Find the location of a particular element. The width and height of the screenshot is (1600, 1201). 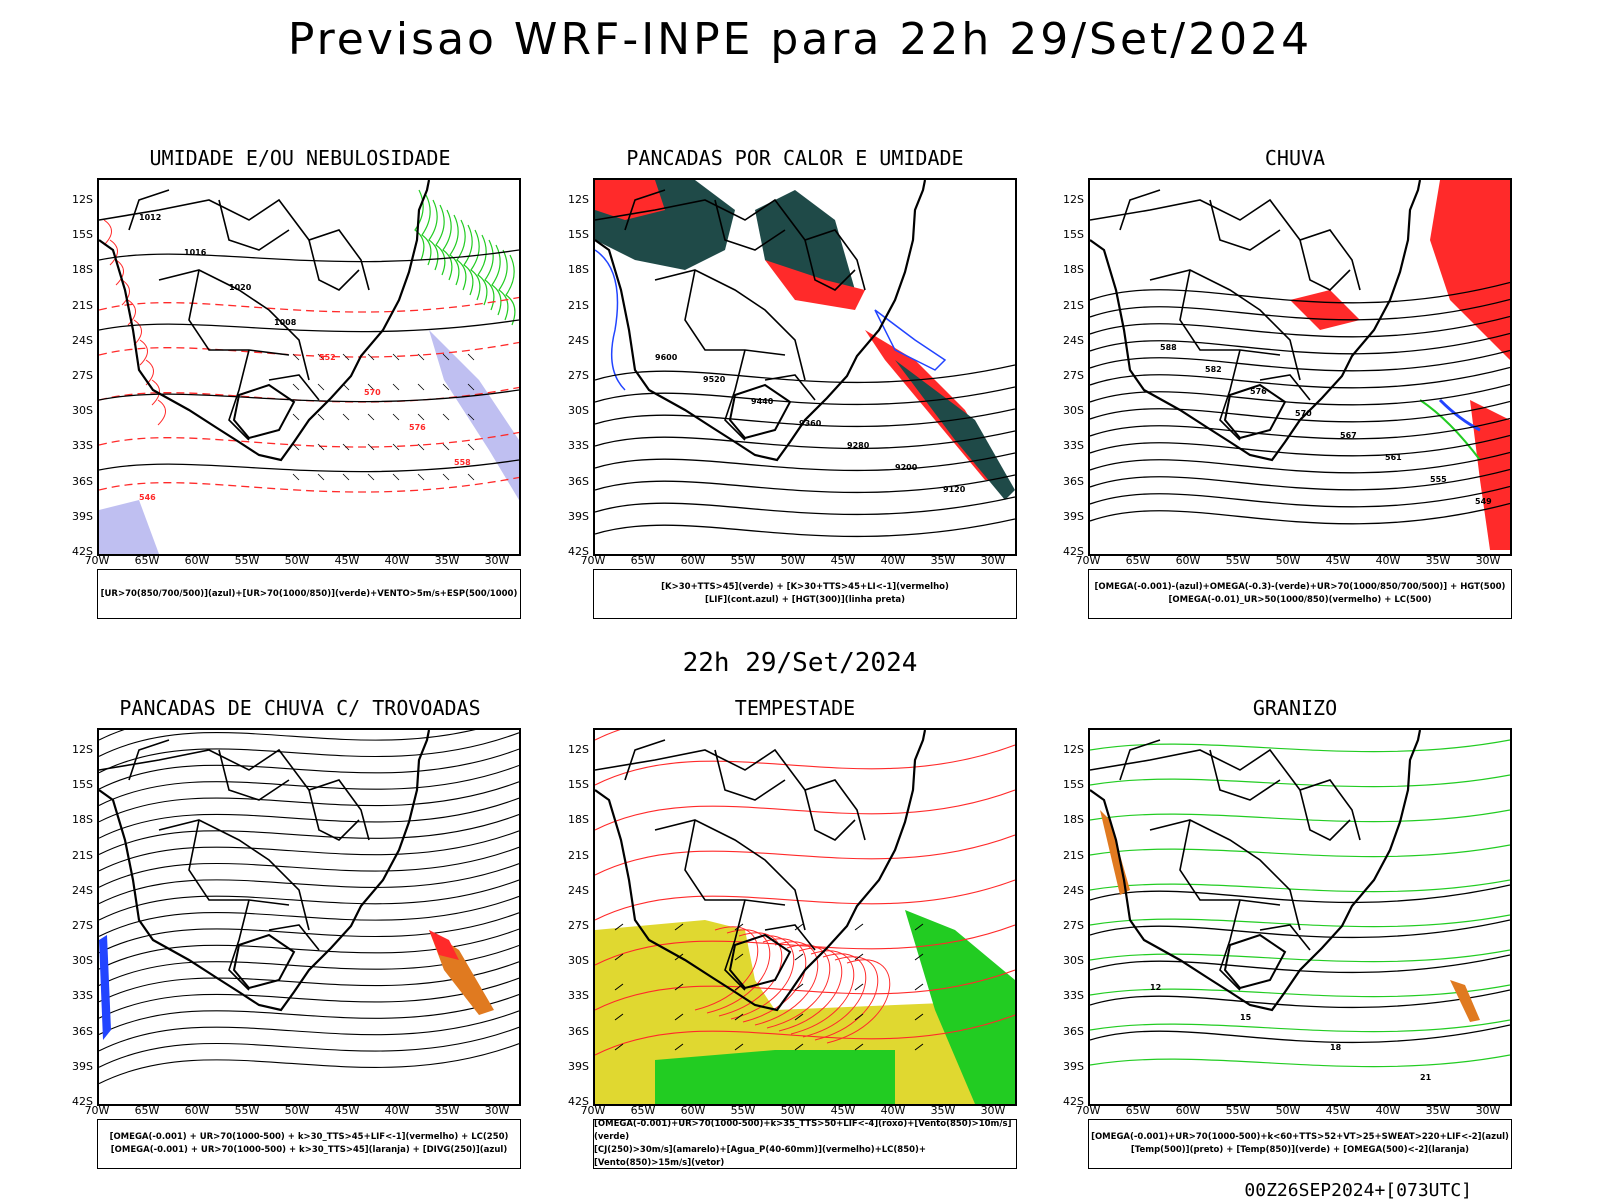

contour-label: 552 is located at coordinates (327, 357).